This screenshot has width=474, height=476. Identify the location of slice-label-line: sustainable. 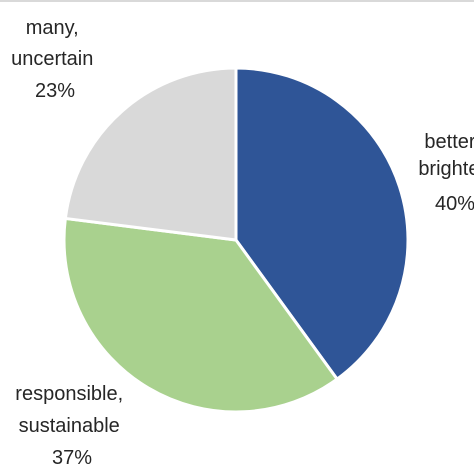
(69, 426).